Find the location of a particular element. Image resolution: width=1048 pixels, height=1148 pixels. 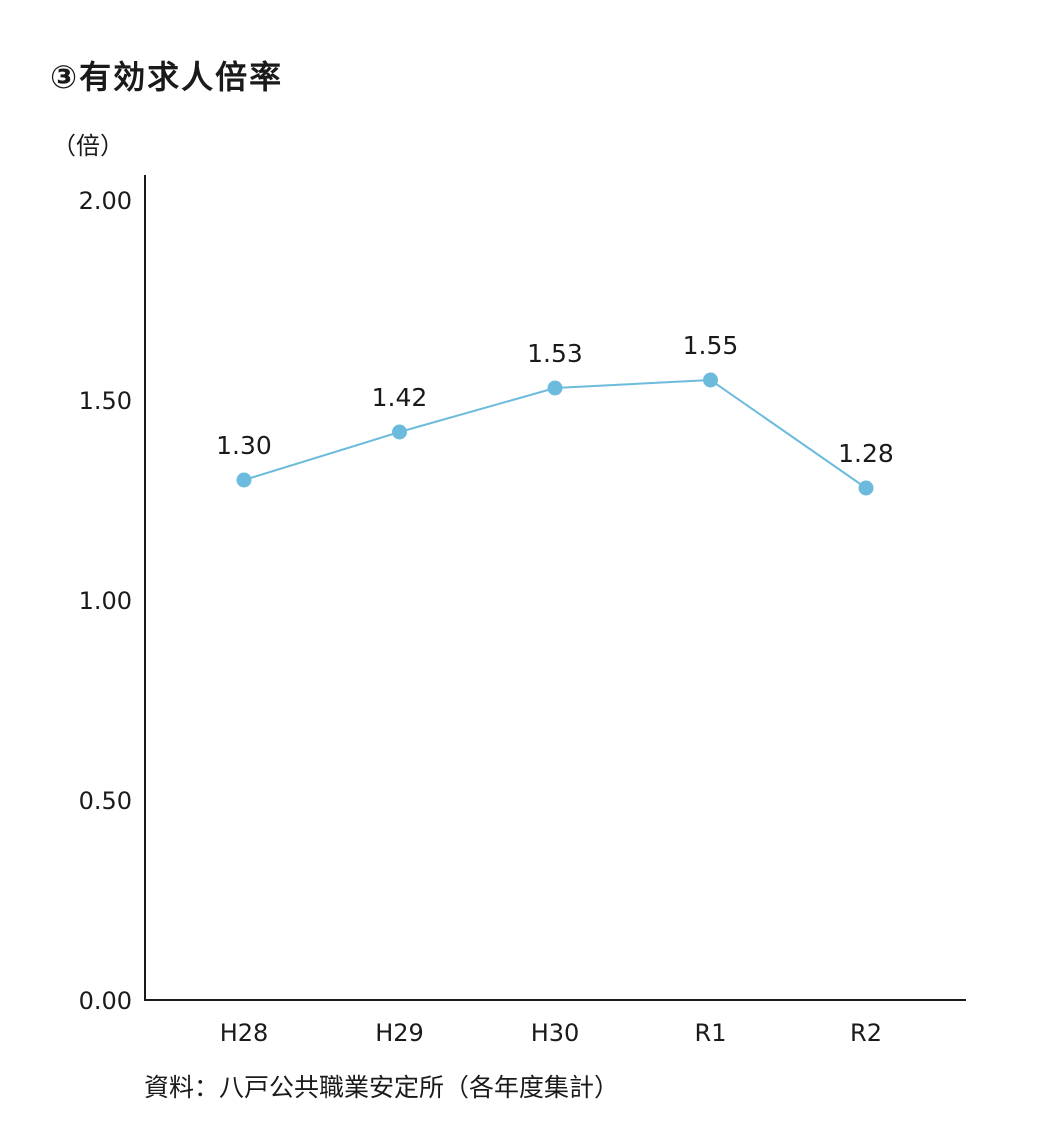

series-points is located at coordinates (555, 434).